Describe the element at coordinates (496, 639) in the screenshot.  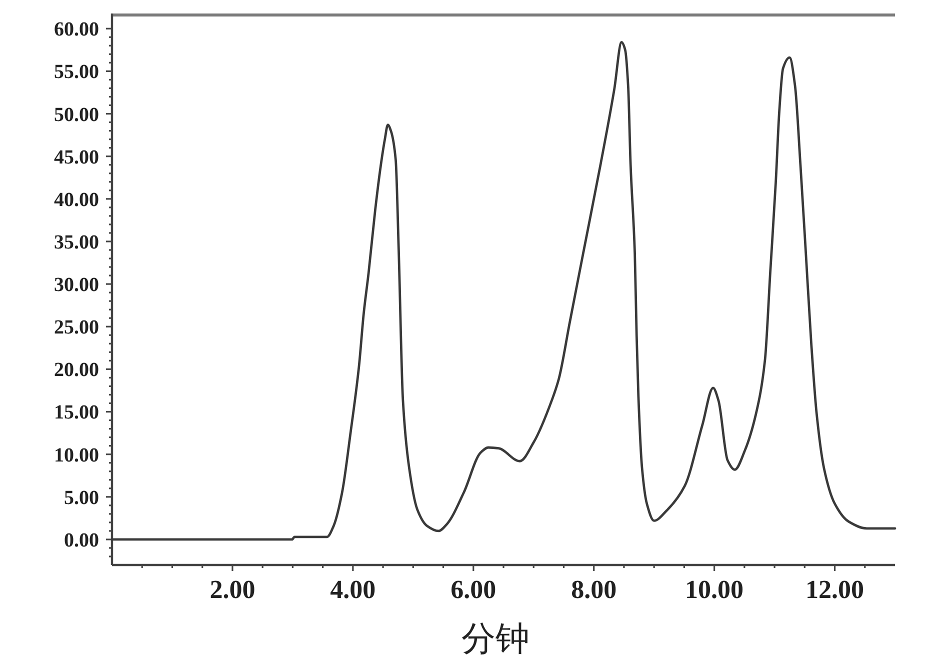
I see `x-axis-title: 分钟` at that location.